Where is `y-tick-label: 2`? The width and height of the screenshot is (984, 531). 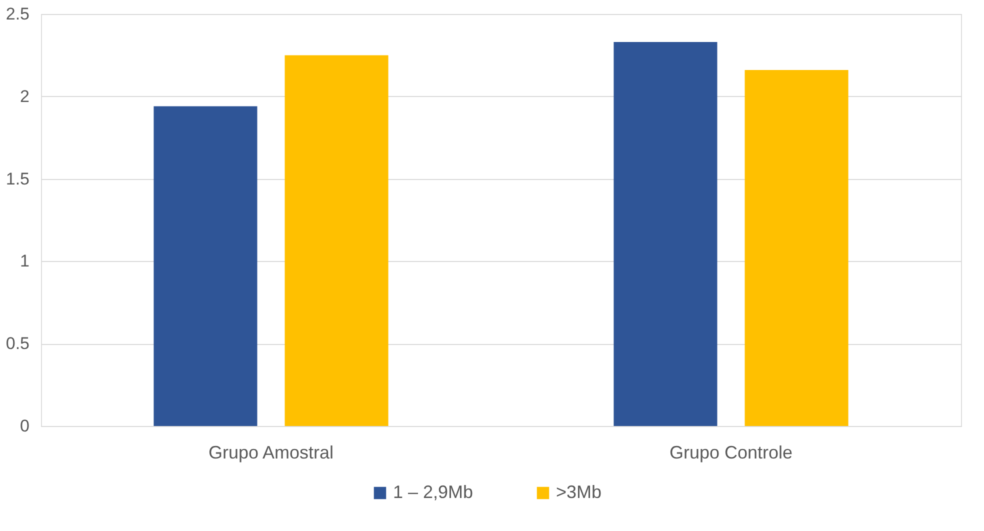 y-tick-label: 2 is located at coordinates (25, 96).